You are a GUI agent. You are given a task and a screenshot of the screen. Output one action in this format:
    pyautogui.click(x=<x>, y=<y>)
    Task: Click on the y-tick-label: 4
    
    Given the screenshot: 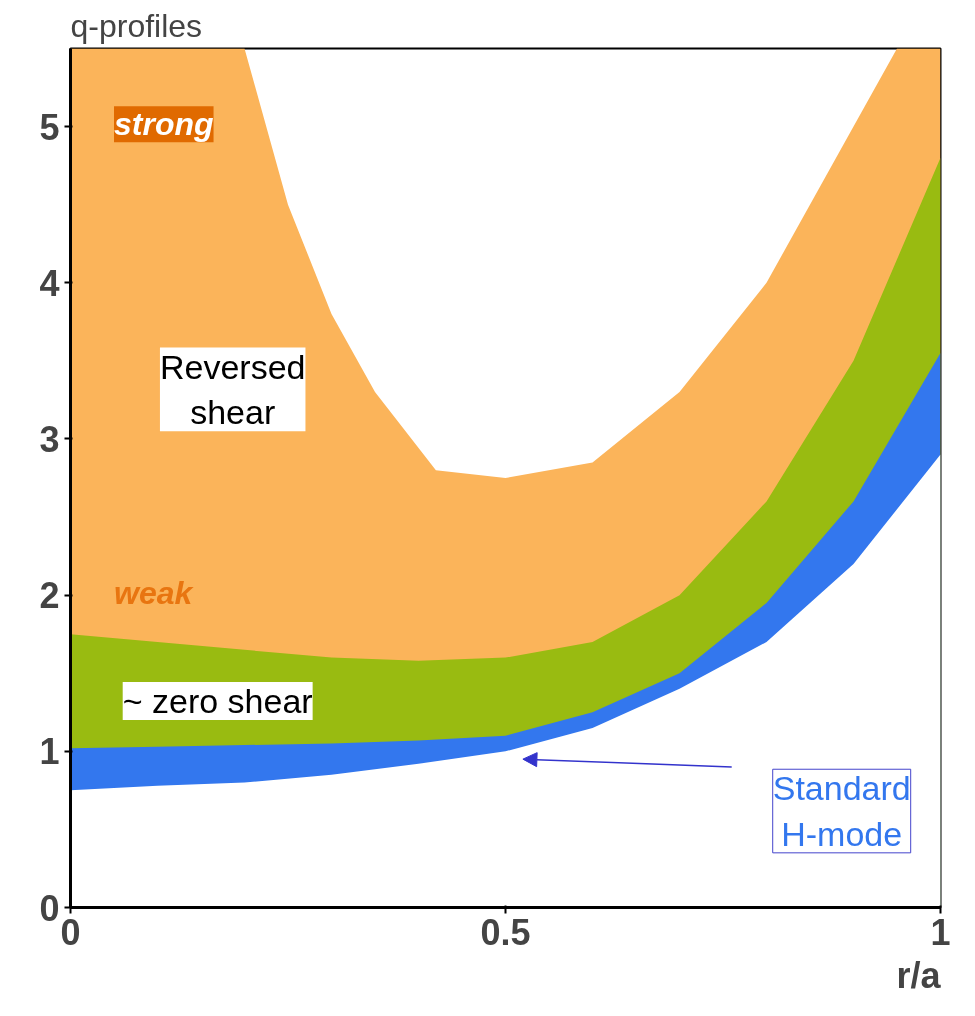 What is the action you would take?
    pyautogui.click(x=49, y=283)
    